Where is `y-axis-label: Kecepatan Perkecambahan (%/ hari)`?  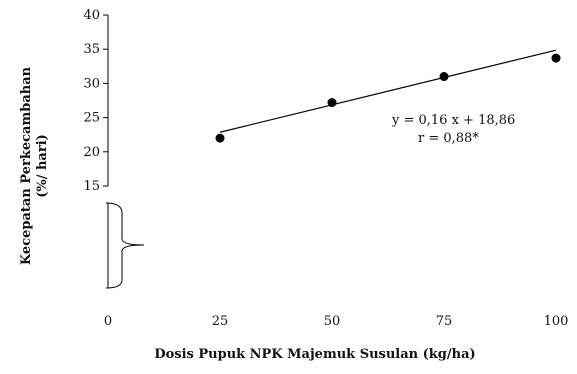 y-axis-label: Kecepatan Perkecambahan (%/ hari) is located at coordinates (34, 165).